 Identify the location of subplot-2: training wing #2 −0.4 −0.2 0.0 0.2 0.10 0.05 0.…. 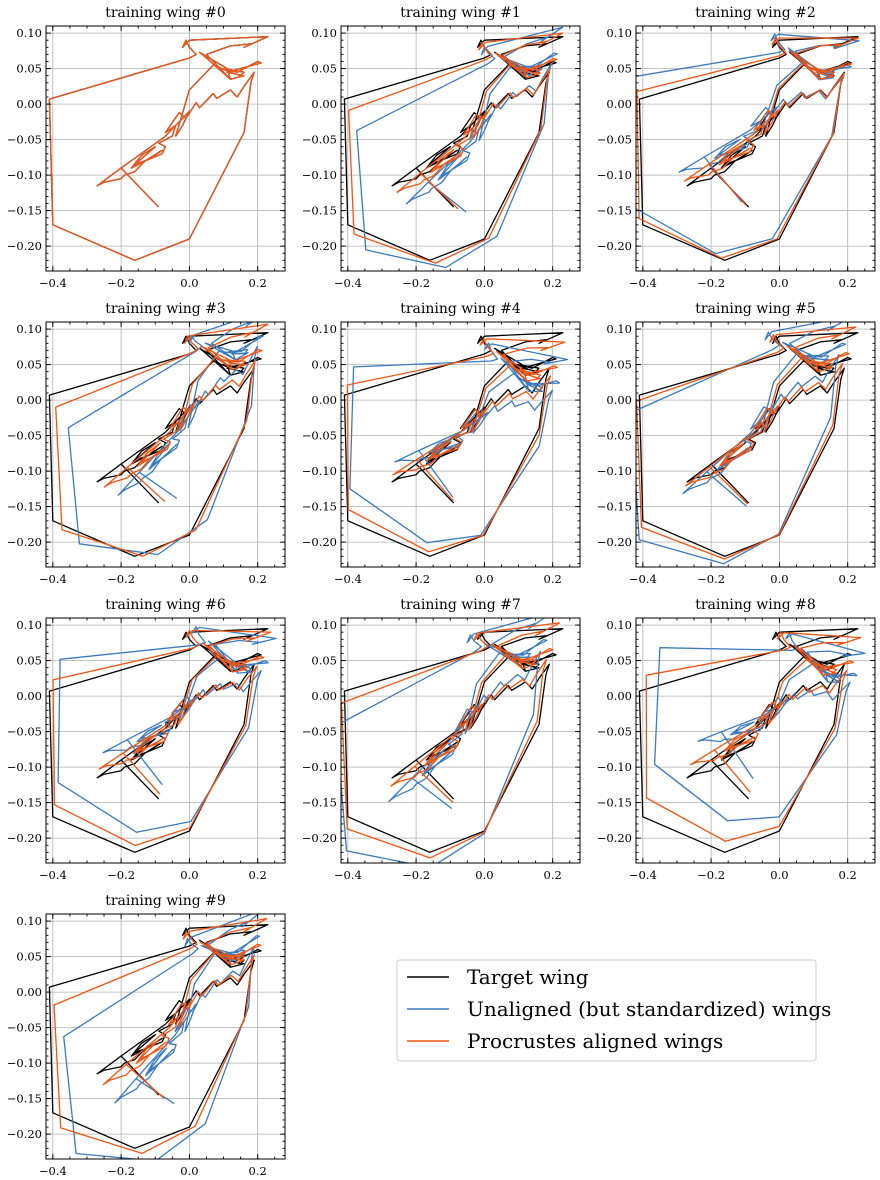
(736, 147).